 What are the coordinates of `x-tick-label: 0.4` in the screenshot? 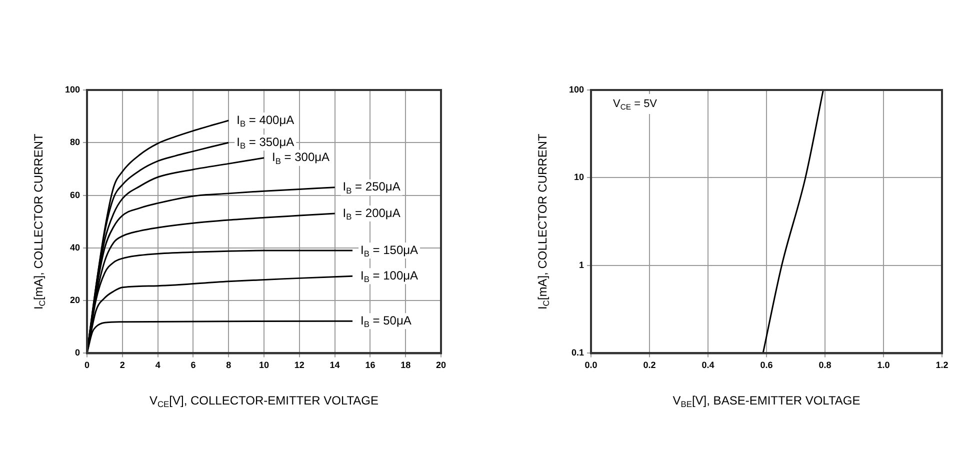 It's located at (708, 365).